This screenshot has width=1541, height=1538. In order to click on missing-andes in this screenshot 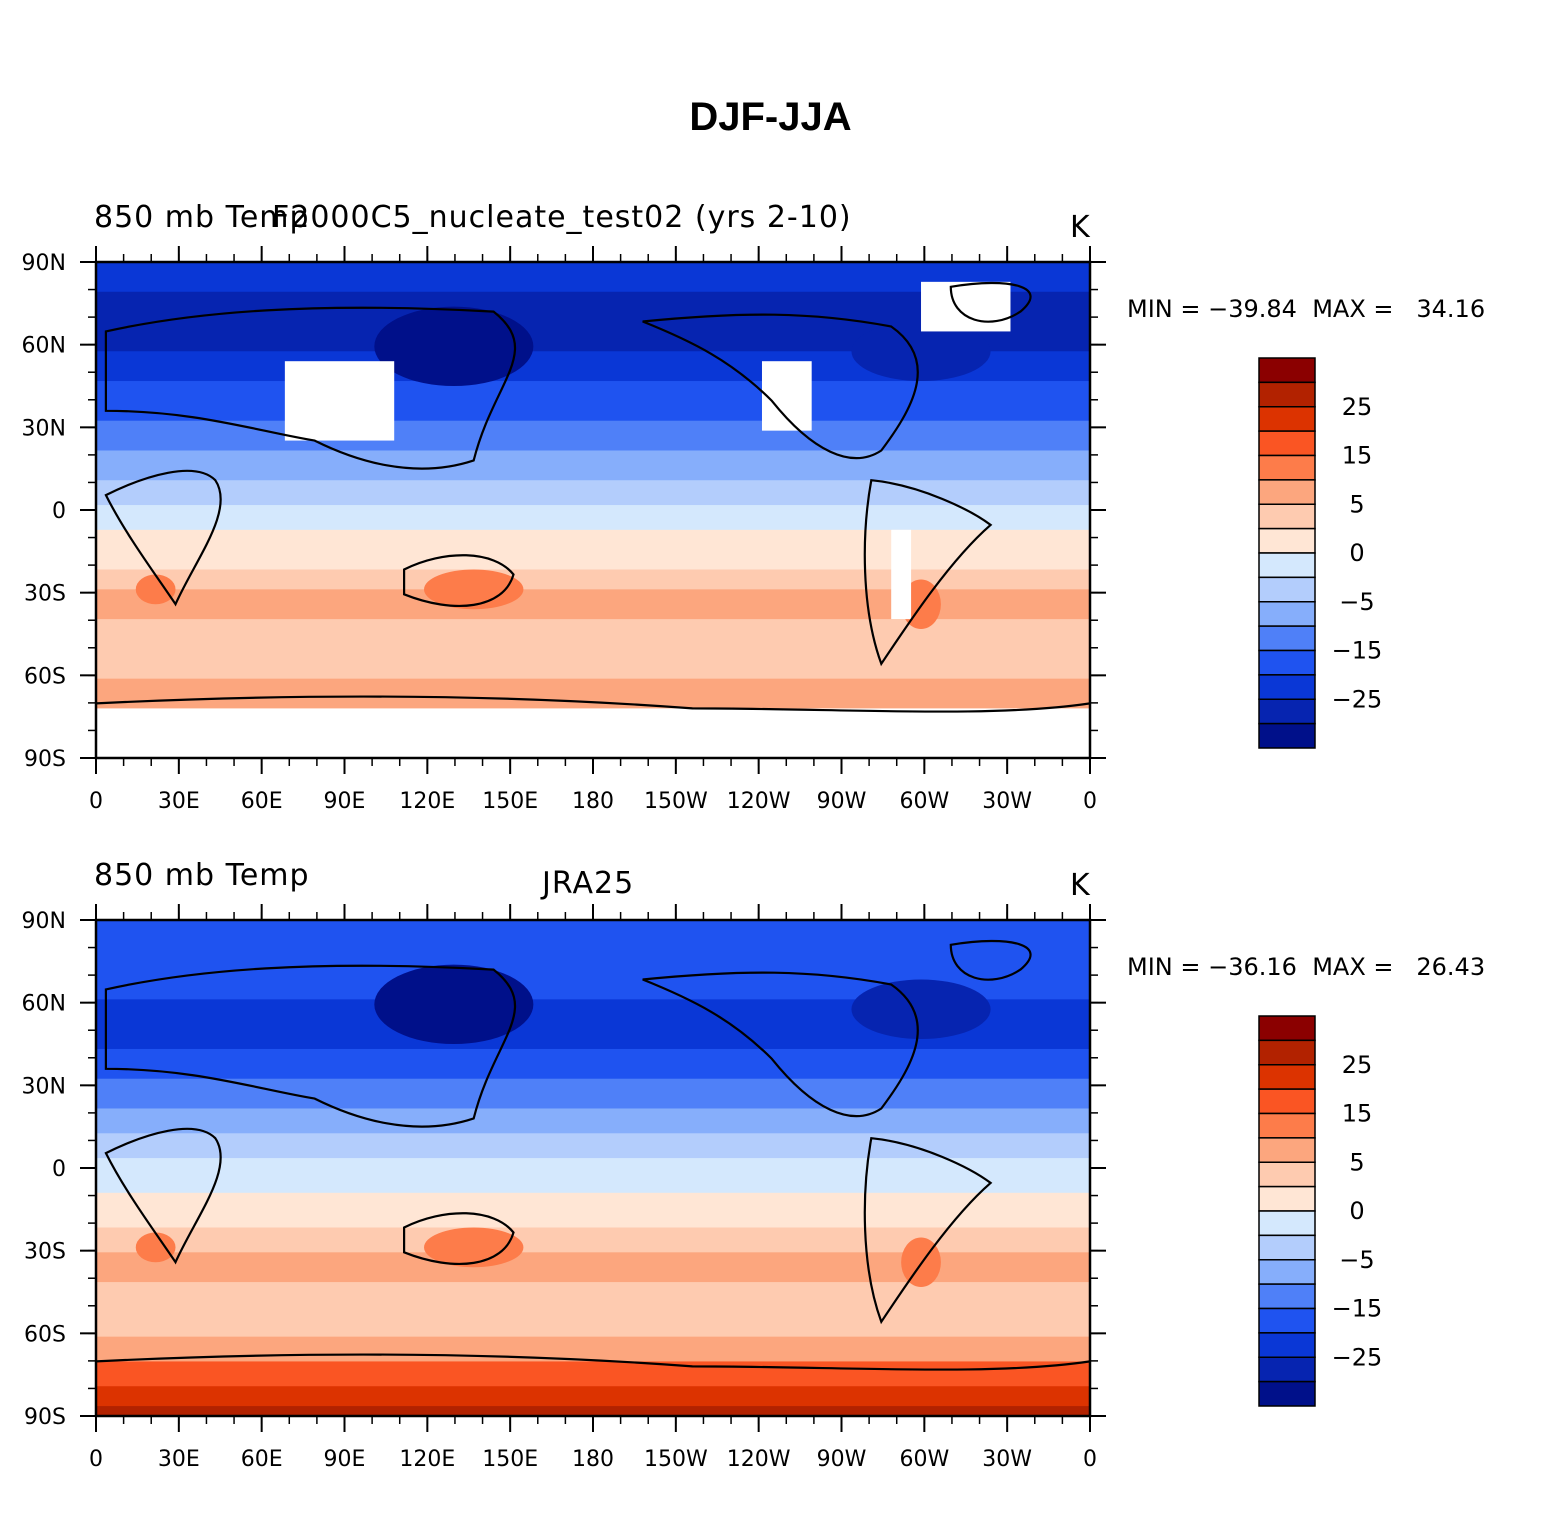, I will do `click(901, 574)`.